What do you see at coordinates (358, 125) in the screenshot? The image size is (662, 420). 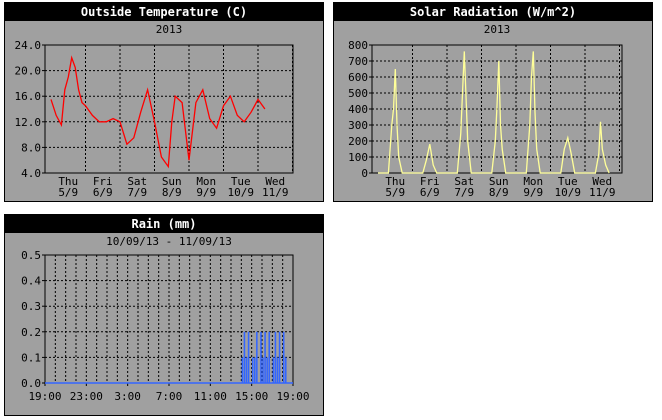 I see `y-tick-label: 300` at bounding box center [358, 125].